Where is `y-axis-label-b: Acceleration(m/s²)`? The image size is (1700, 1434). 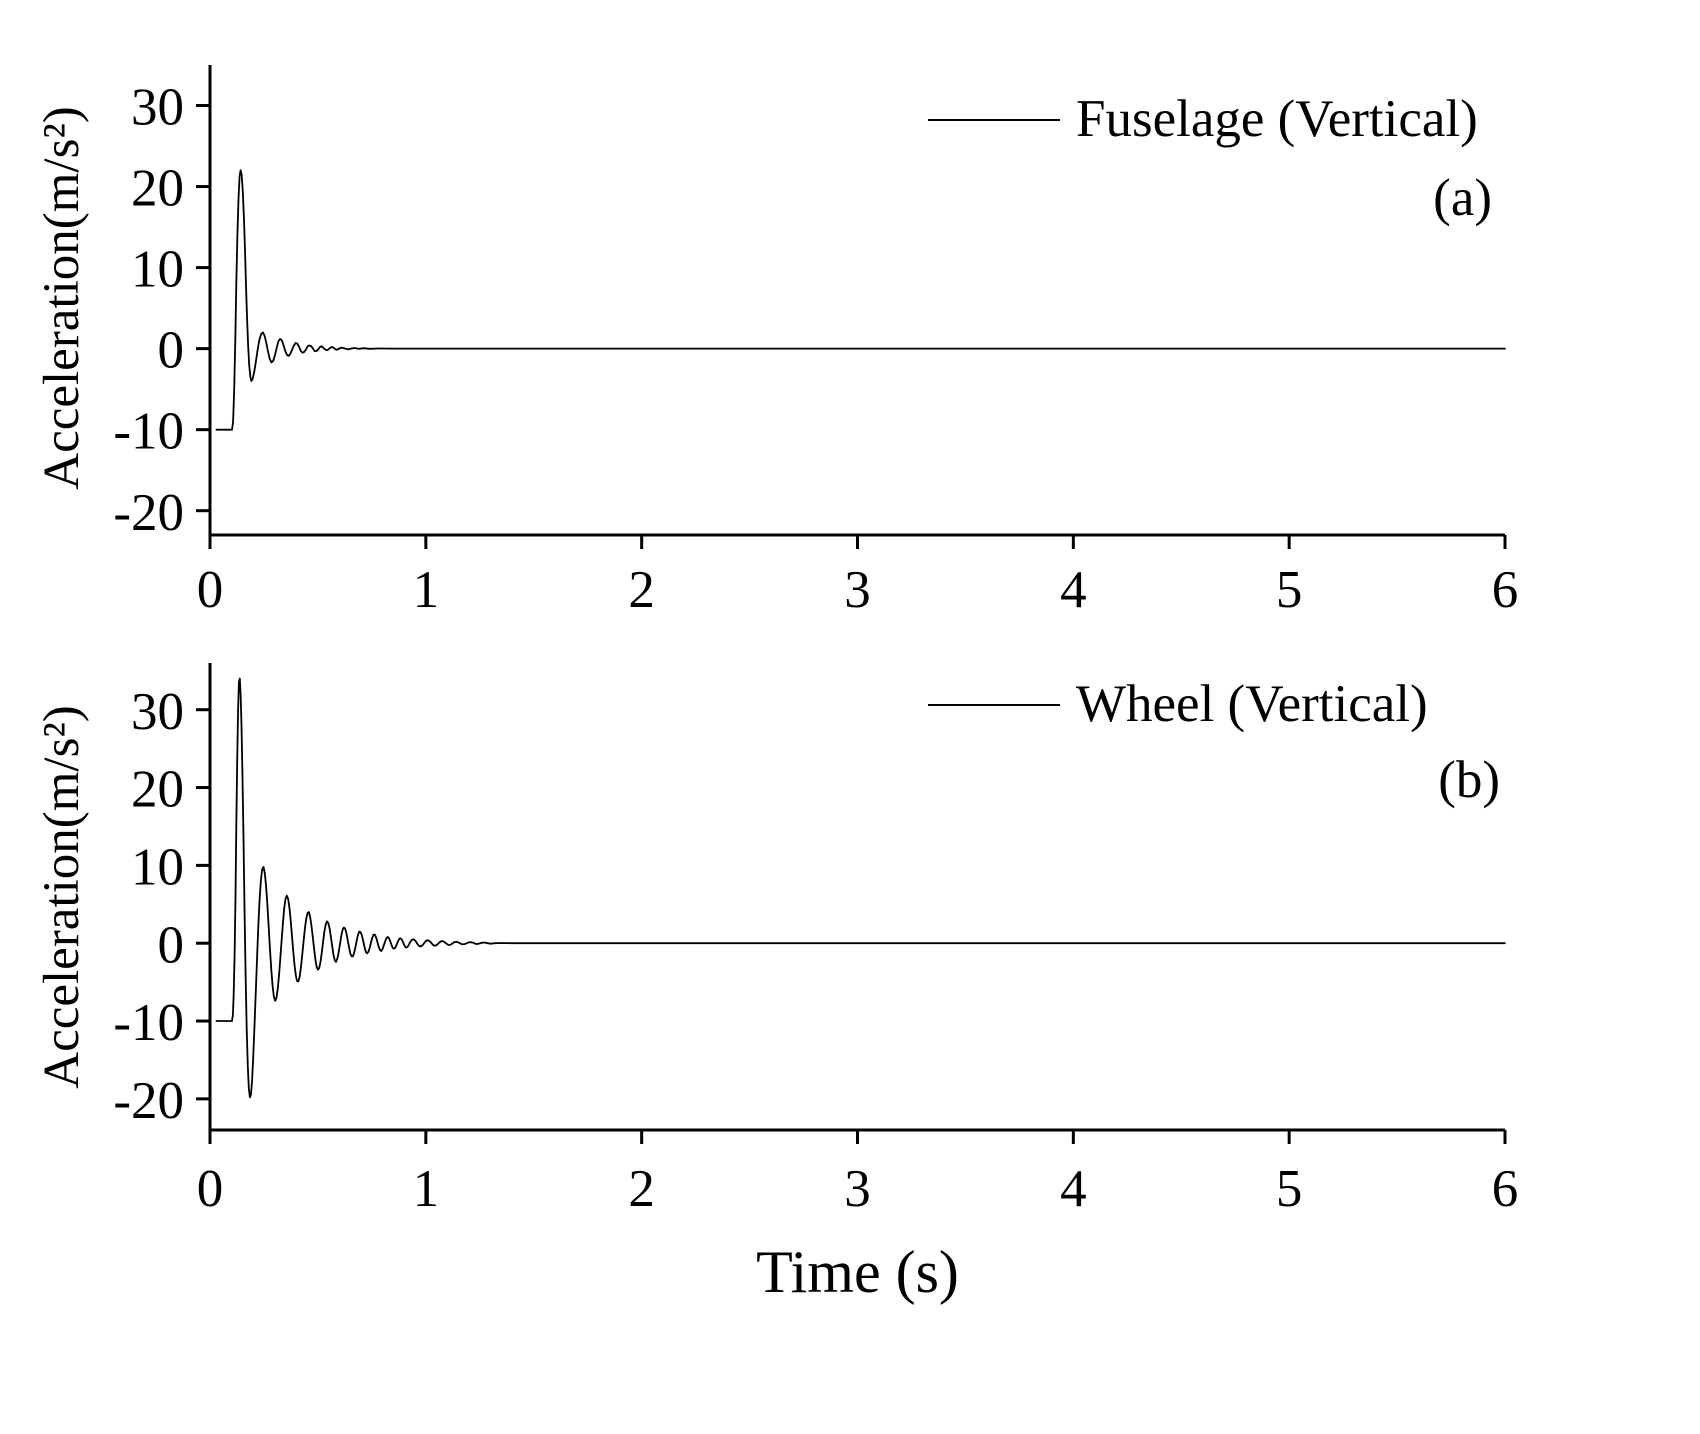 y-axis-label-b: Acceleration(m/s²) is located at coordinates (62, 897).